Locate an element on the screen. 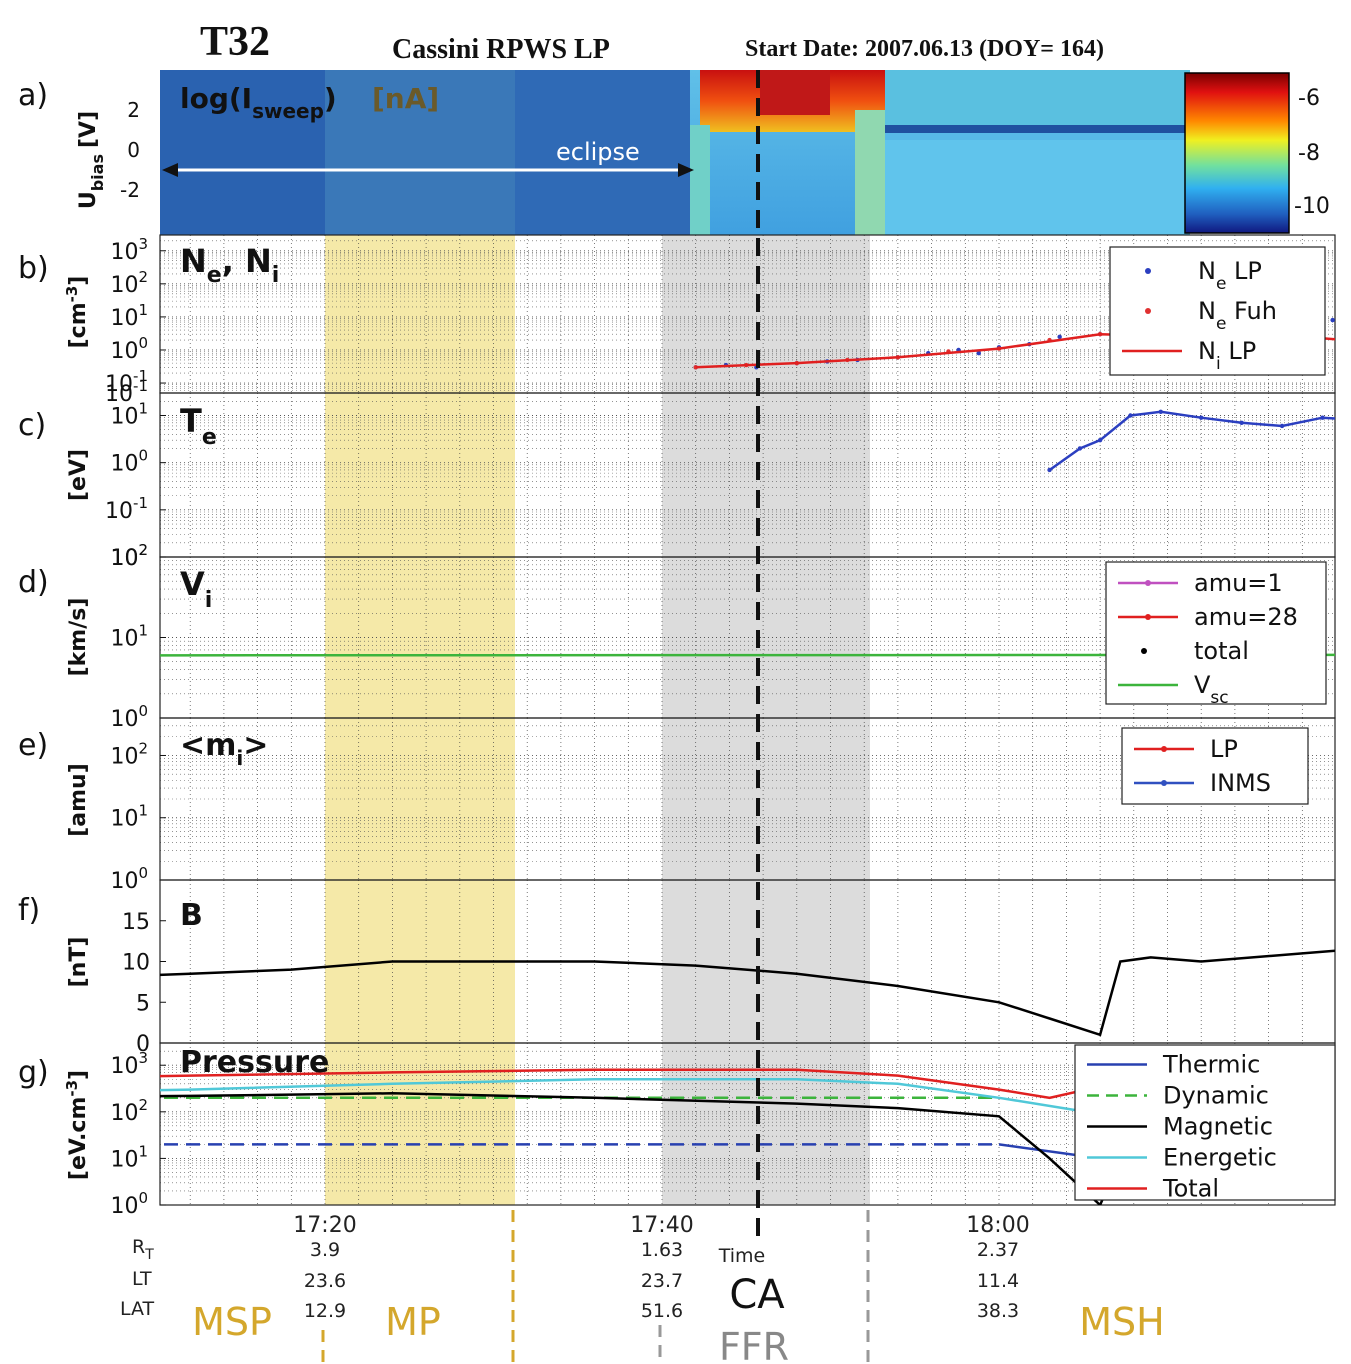 Image resolution: width=1351 pixels, height=1364 pixels. panel-a-ylabel: Ubias[V] is located at coordinates (91, 160).